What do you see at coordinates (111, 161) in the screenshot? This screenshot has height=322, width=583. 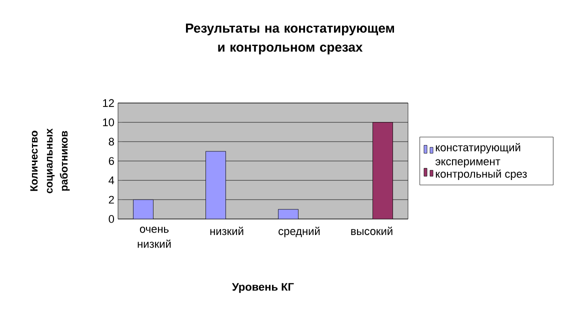 I see `y-tick-label: 6` at bounding box center [111, 161].